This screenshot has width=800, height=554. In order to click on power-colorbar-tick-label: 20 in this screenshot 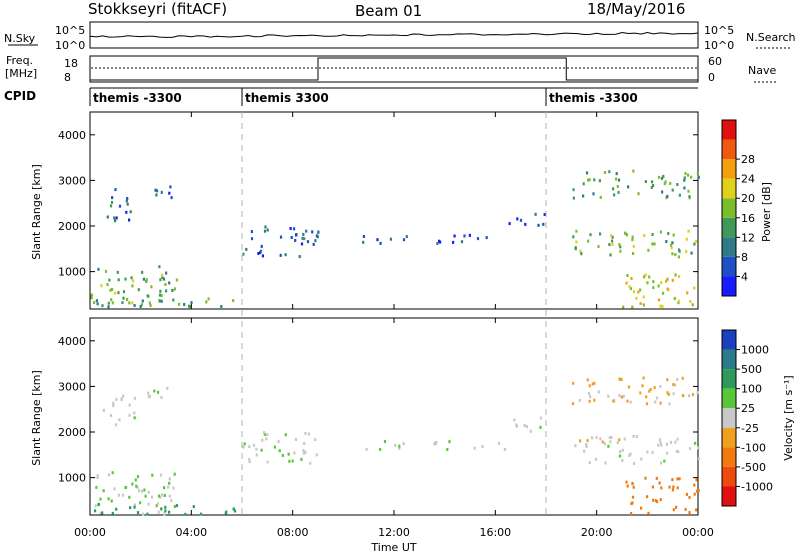, I will do `click(748, 198)`.